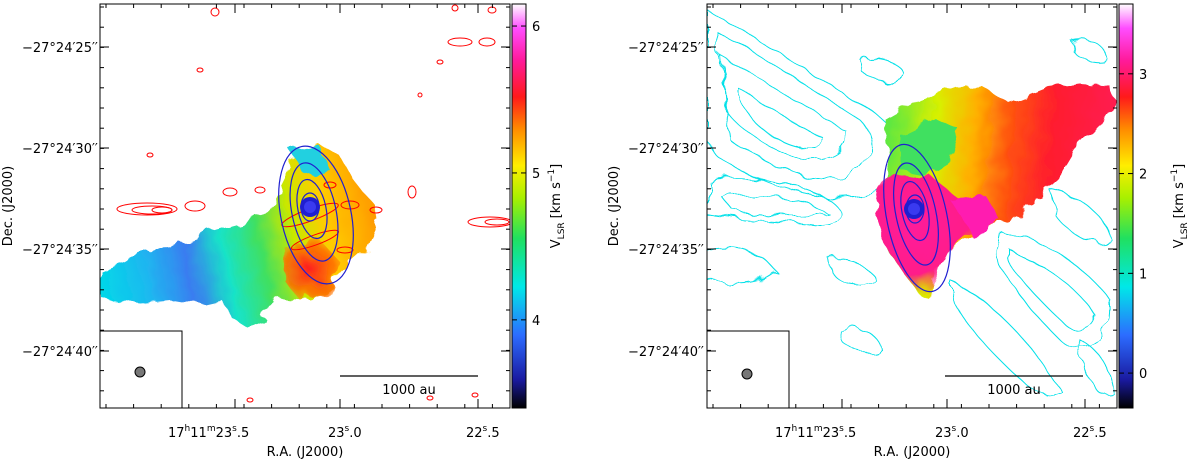 This screenshot has height=461, width=1200. Describe the element at coordinates (240, 235) in the screenshot. I see `left-velocity-field` at that location.